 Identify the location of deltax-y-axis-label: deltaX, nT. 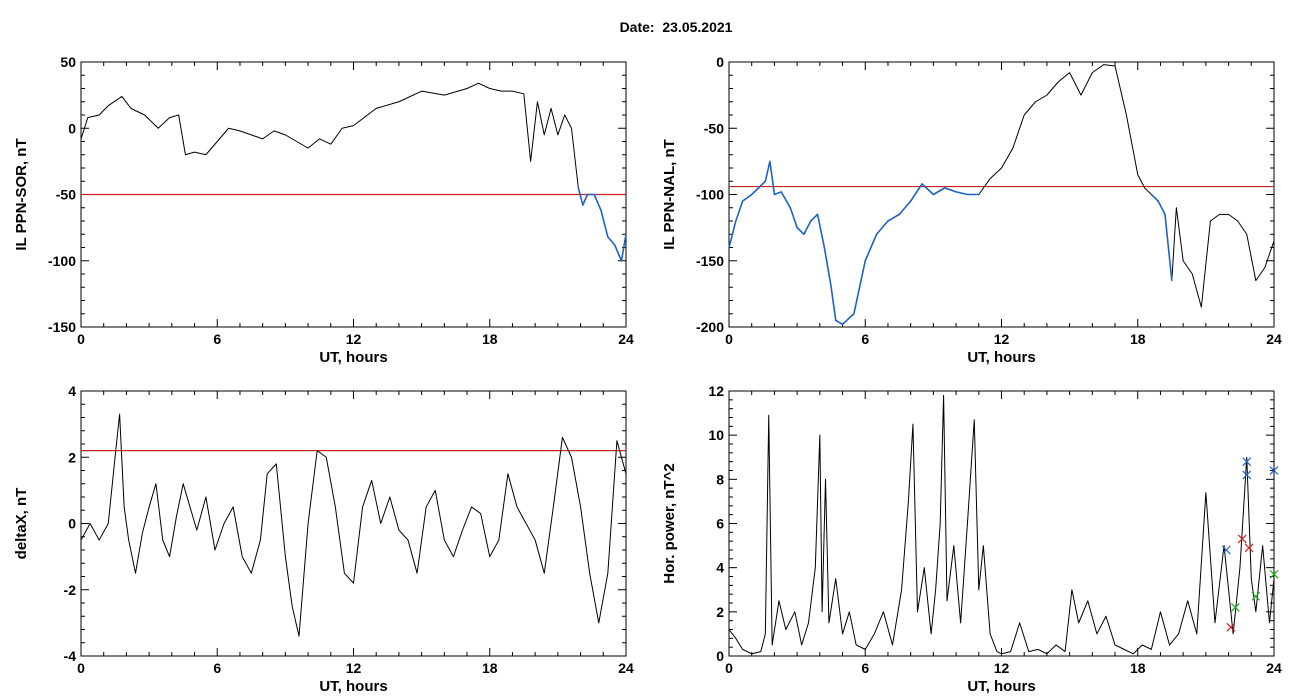
(21, 524).